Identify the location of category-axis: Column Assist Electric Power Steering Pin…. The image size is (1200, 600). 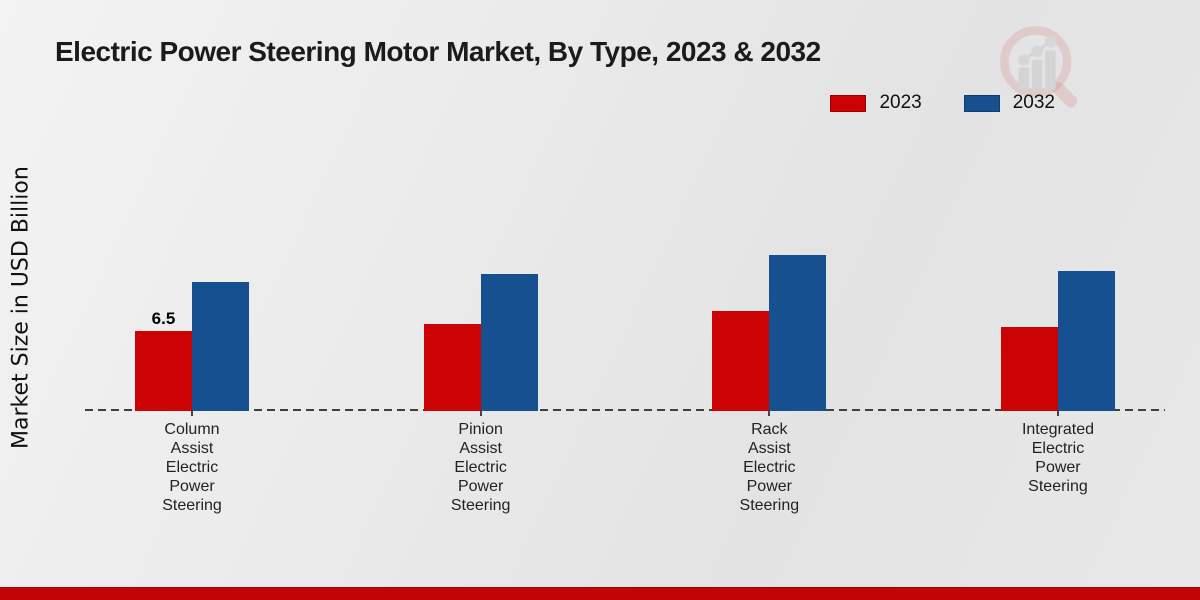
(625, 463).